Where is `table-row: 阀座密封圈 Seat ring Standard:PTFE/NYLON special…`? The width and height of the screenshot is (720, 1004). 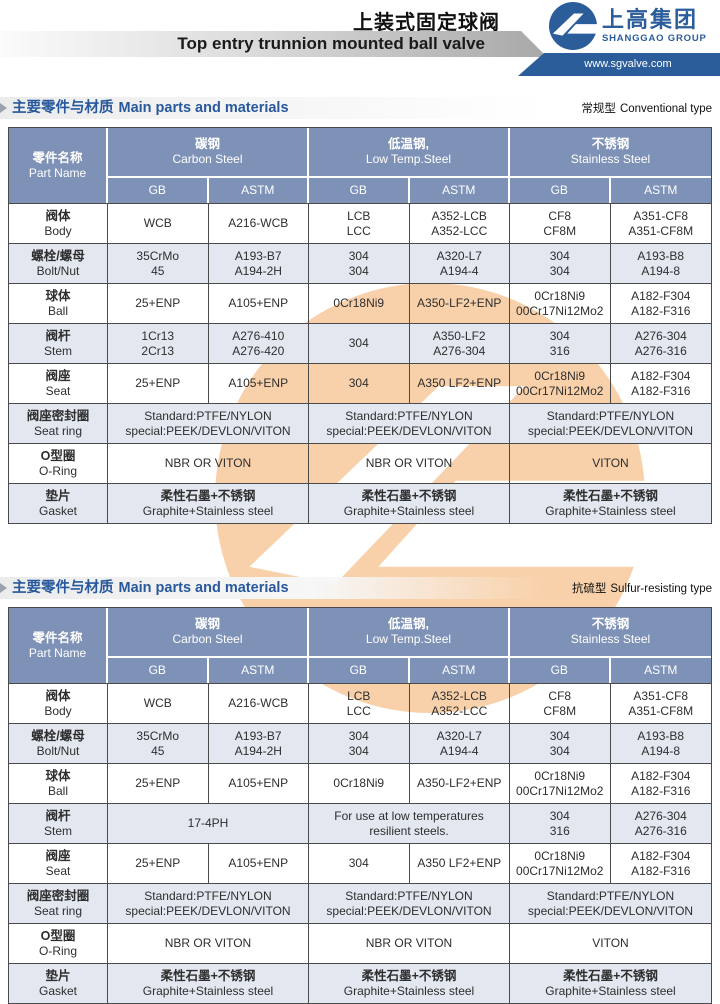
table-row: 阀座密封圈 Seat ring Standard:PTFE/NYLON special… is located at coordinates (360, 423).